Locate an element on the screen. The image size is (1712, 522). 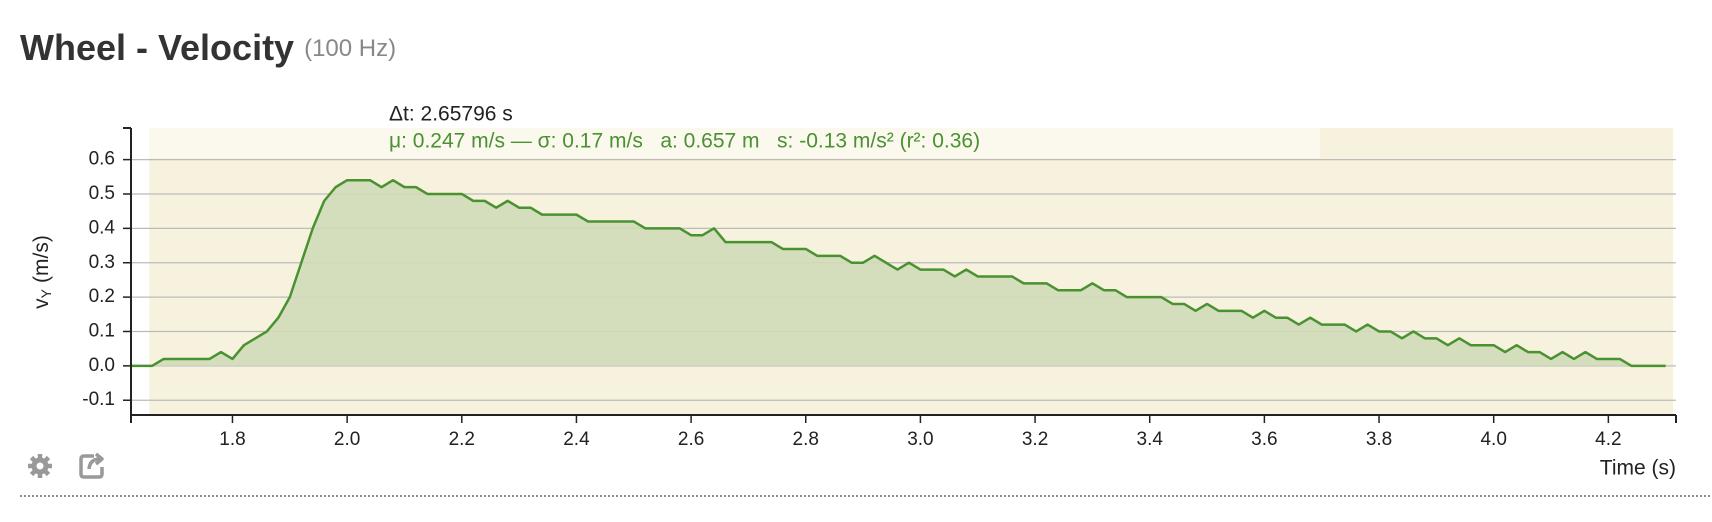
x-tick-label: 2.6 is located at coordinates (691, 439).